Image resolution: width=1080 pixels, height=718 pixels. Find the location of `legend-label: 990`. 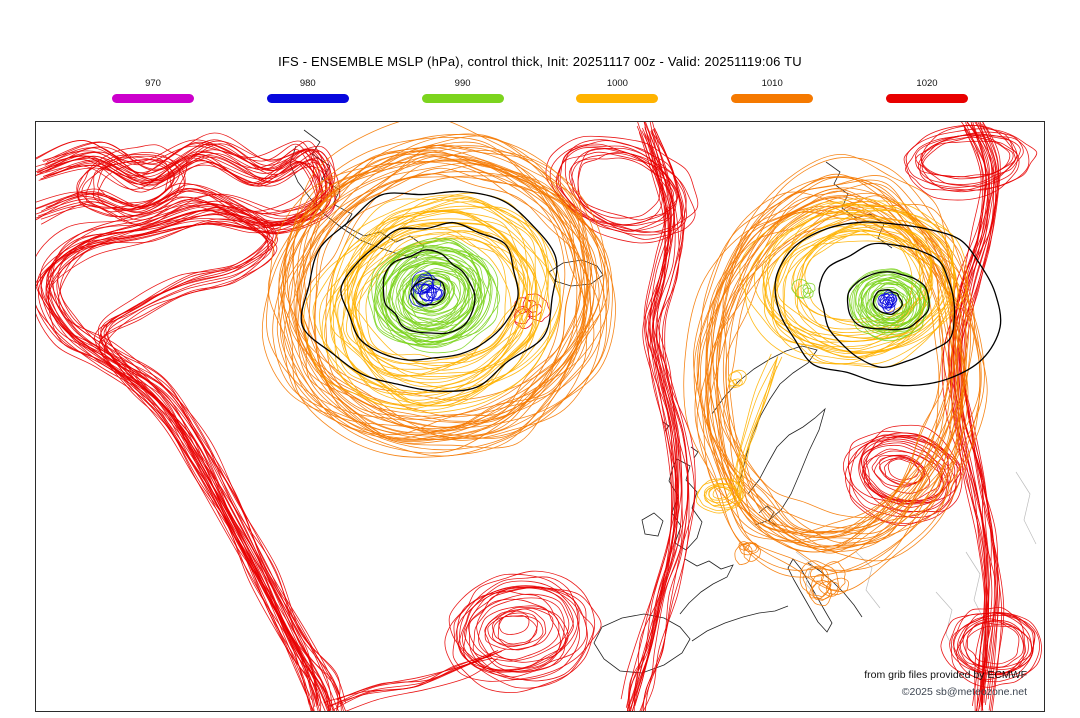

legend-label: 990 is located at coordinates (462, 83).